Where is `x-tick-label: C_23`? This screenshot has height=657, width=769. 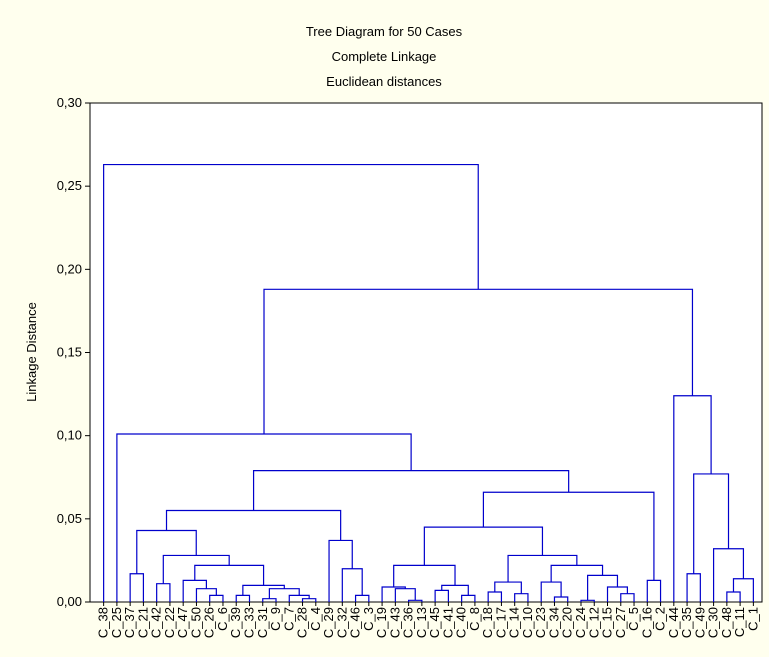
x-tick-label: C_23 is located at coordinates (540, 622).